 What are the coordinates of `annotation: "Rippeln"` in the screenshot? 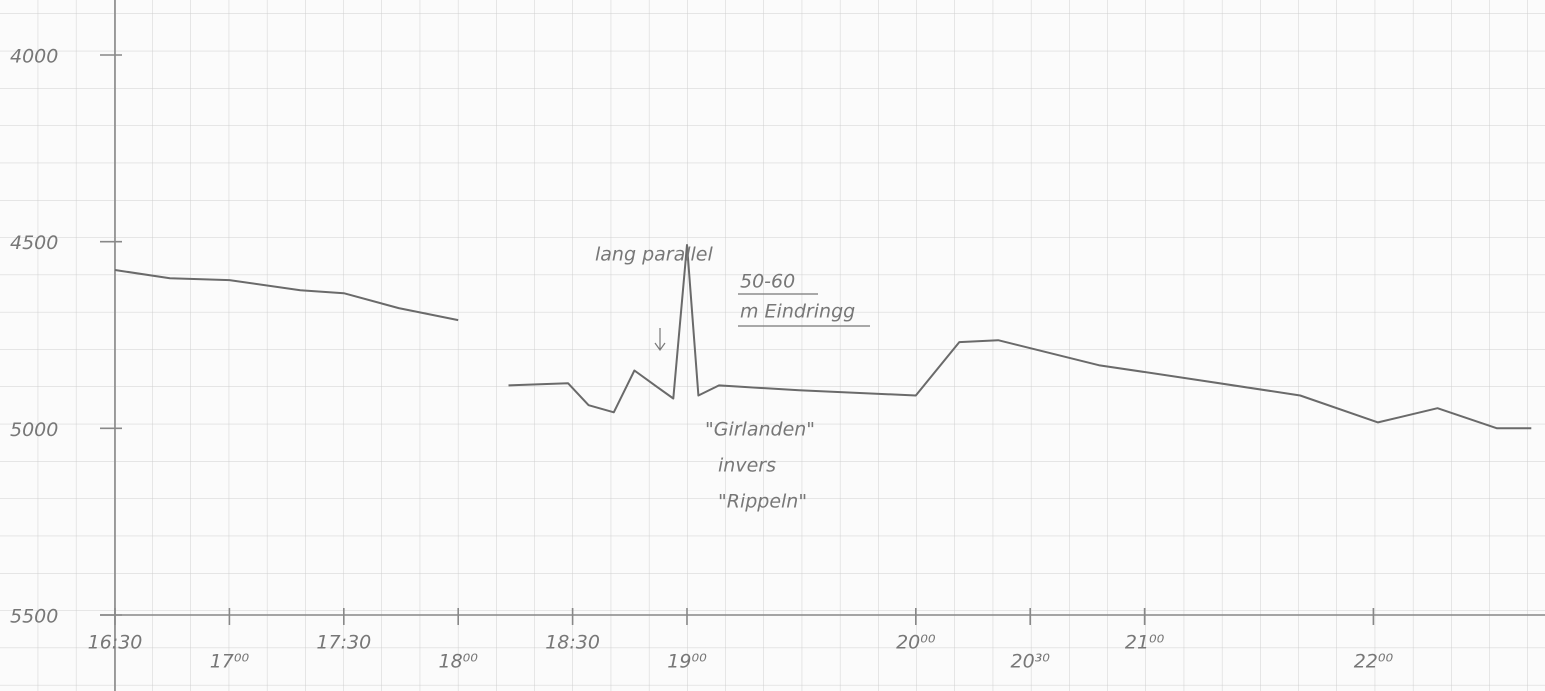 It's located at (762, 502).